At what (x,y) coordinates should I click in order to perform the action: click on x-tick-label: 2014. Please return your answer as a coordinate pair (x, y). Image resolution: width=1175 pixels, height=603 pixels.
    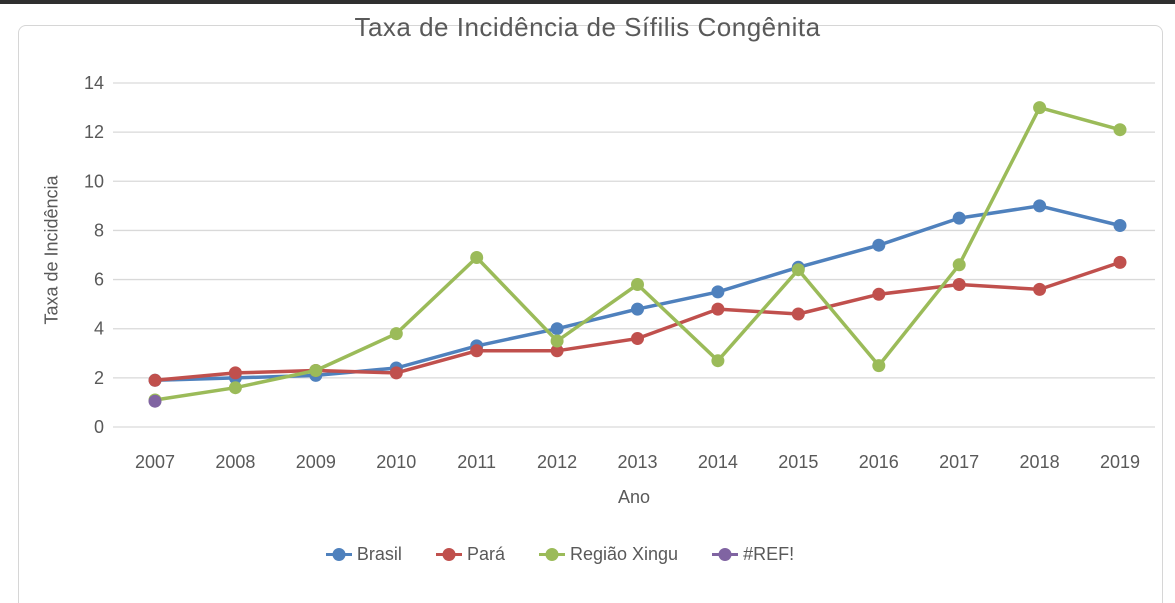
    Looking at the image, I should click on (718, 462).